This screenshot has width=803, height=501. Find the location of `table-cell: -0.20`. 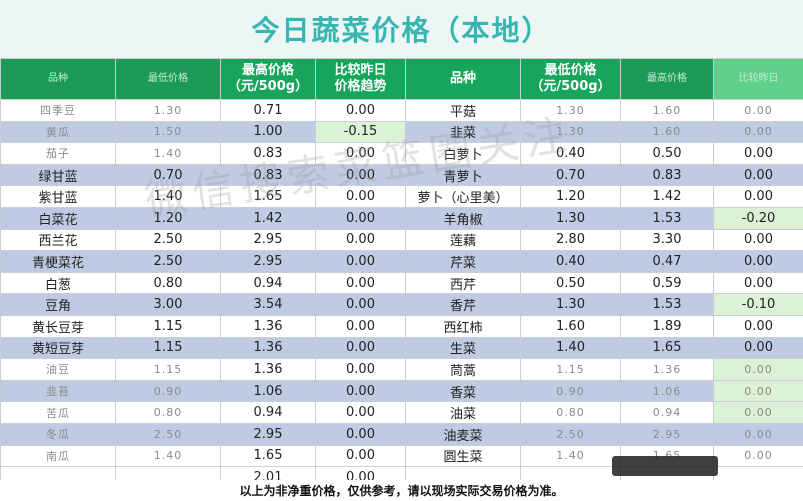

table-cell: -0.20 is located at coordinates (758, 218).